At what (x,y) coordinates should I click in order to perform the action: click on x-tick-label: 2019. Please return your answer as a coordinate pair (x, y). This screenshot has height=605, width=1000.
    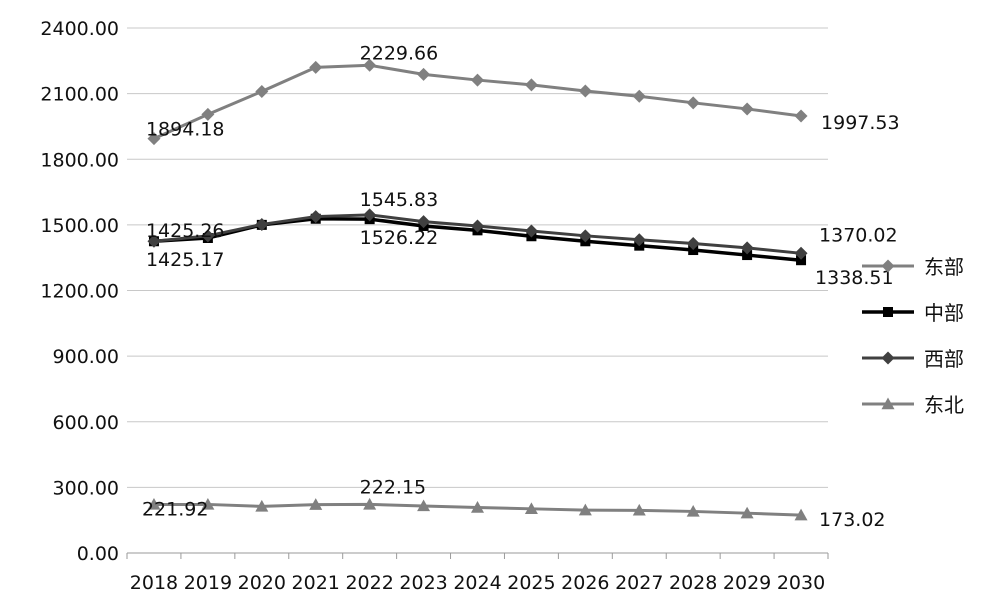
    Looking at the image, I should click on (208, 583).